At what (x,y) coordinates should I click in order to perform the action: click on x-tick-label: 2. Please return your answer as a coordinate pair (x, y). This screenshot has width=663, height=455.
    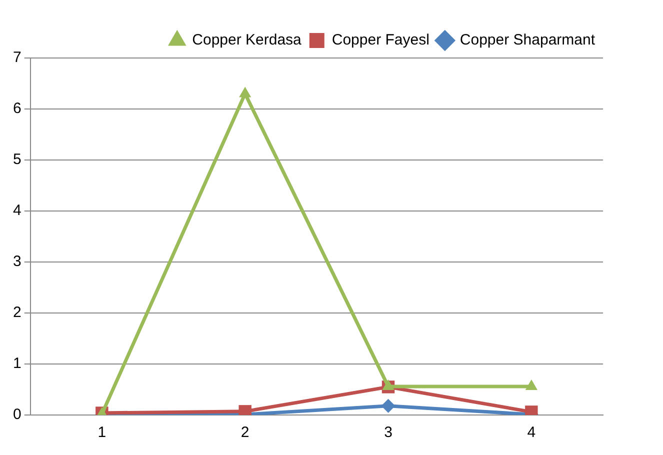
    Looking at the image, I should click on (245, 433).